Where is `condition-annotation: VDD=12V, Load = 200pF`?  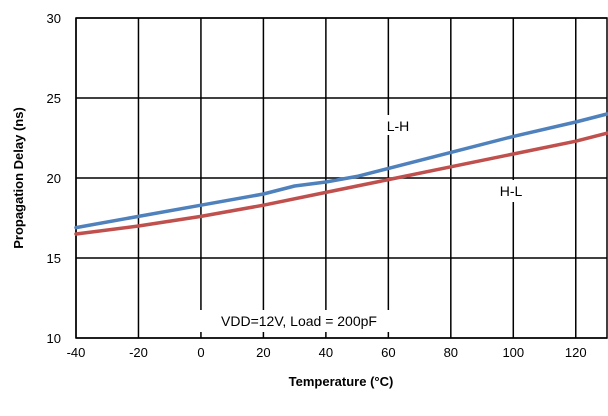 condition-annotation: VDD=12V, Load = 200pF is located at coordinates (299, 321).